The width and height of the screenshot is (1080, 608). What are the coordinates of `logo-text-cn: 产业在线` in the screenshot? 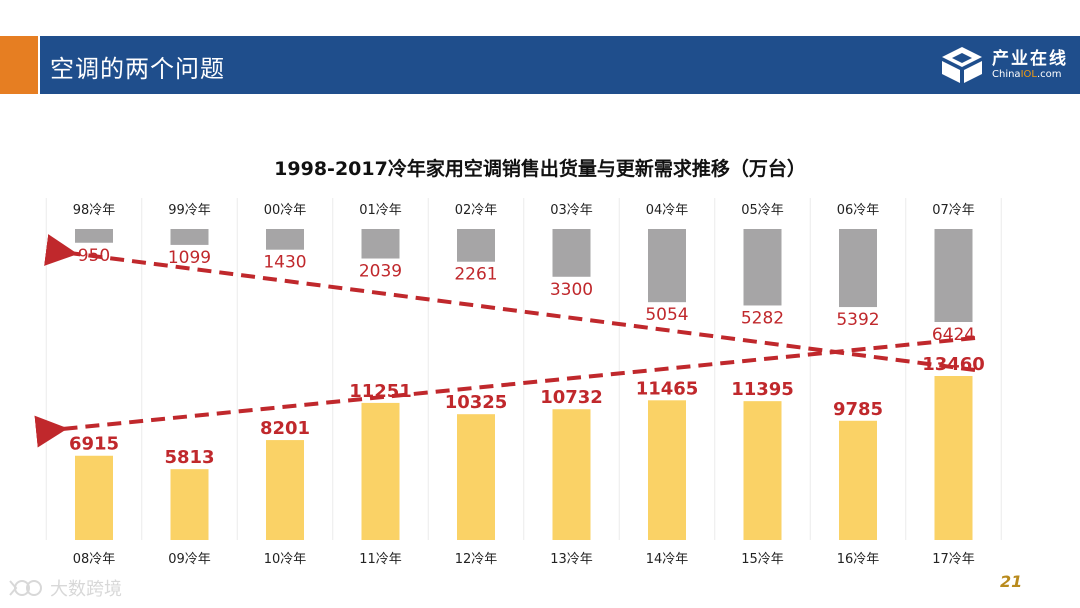 It's located at (1030, 59).